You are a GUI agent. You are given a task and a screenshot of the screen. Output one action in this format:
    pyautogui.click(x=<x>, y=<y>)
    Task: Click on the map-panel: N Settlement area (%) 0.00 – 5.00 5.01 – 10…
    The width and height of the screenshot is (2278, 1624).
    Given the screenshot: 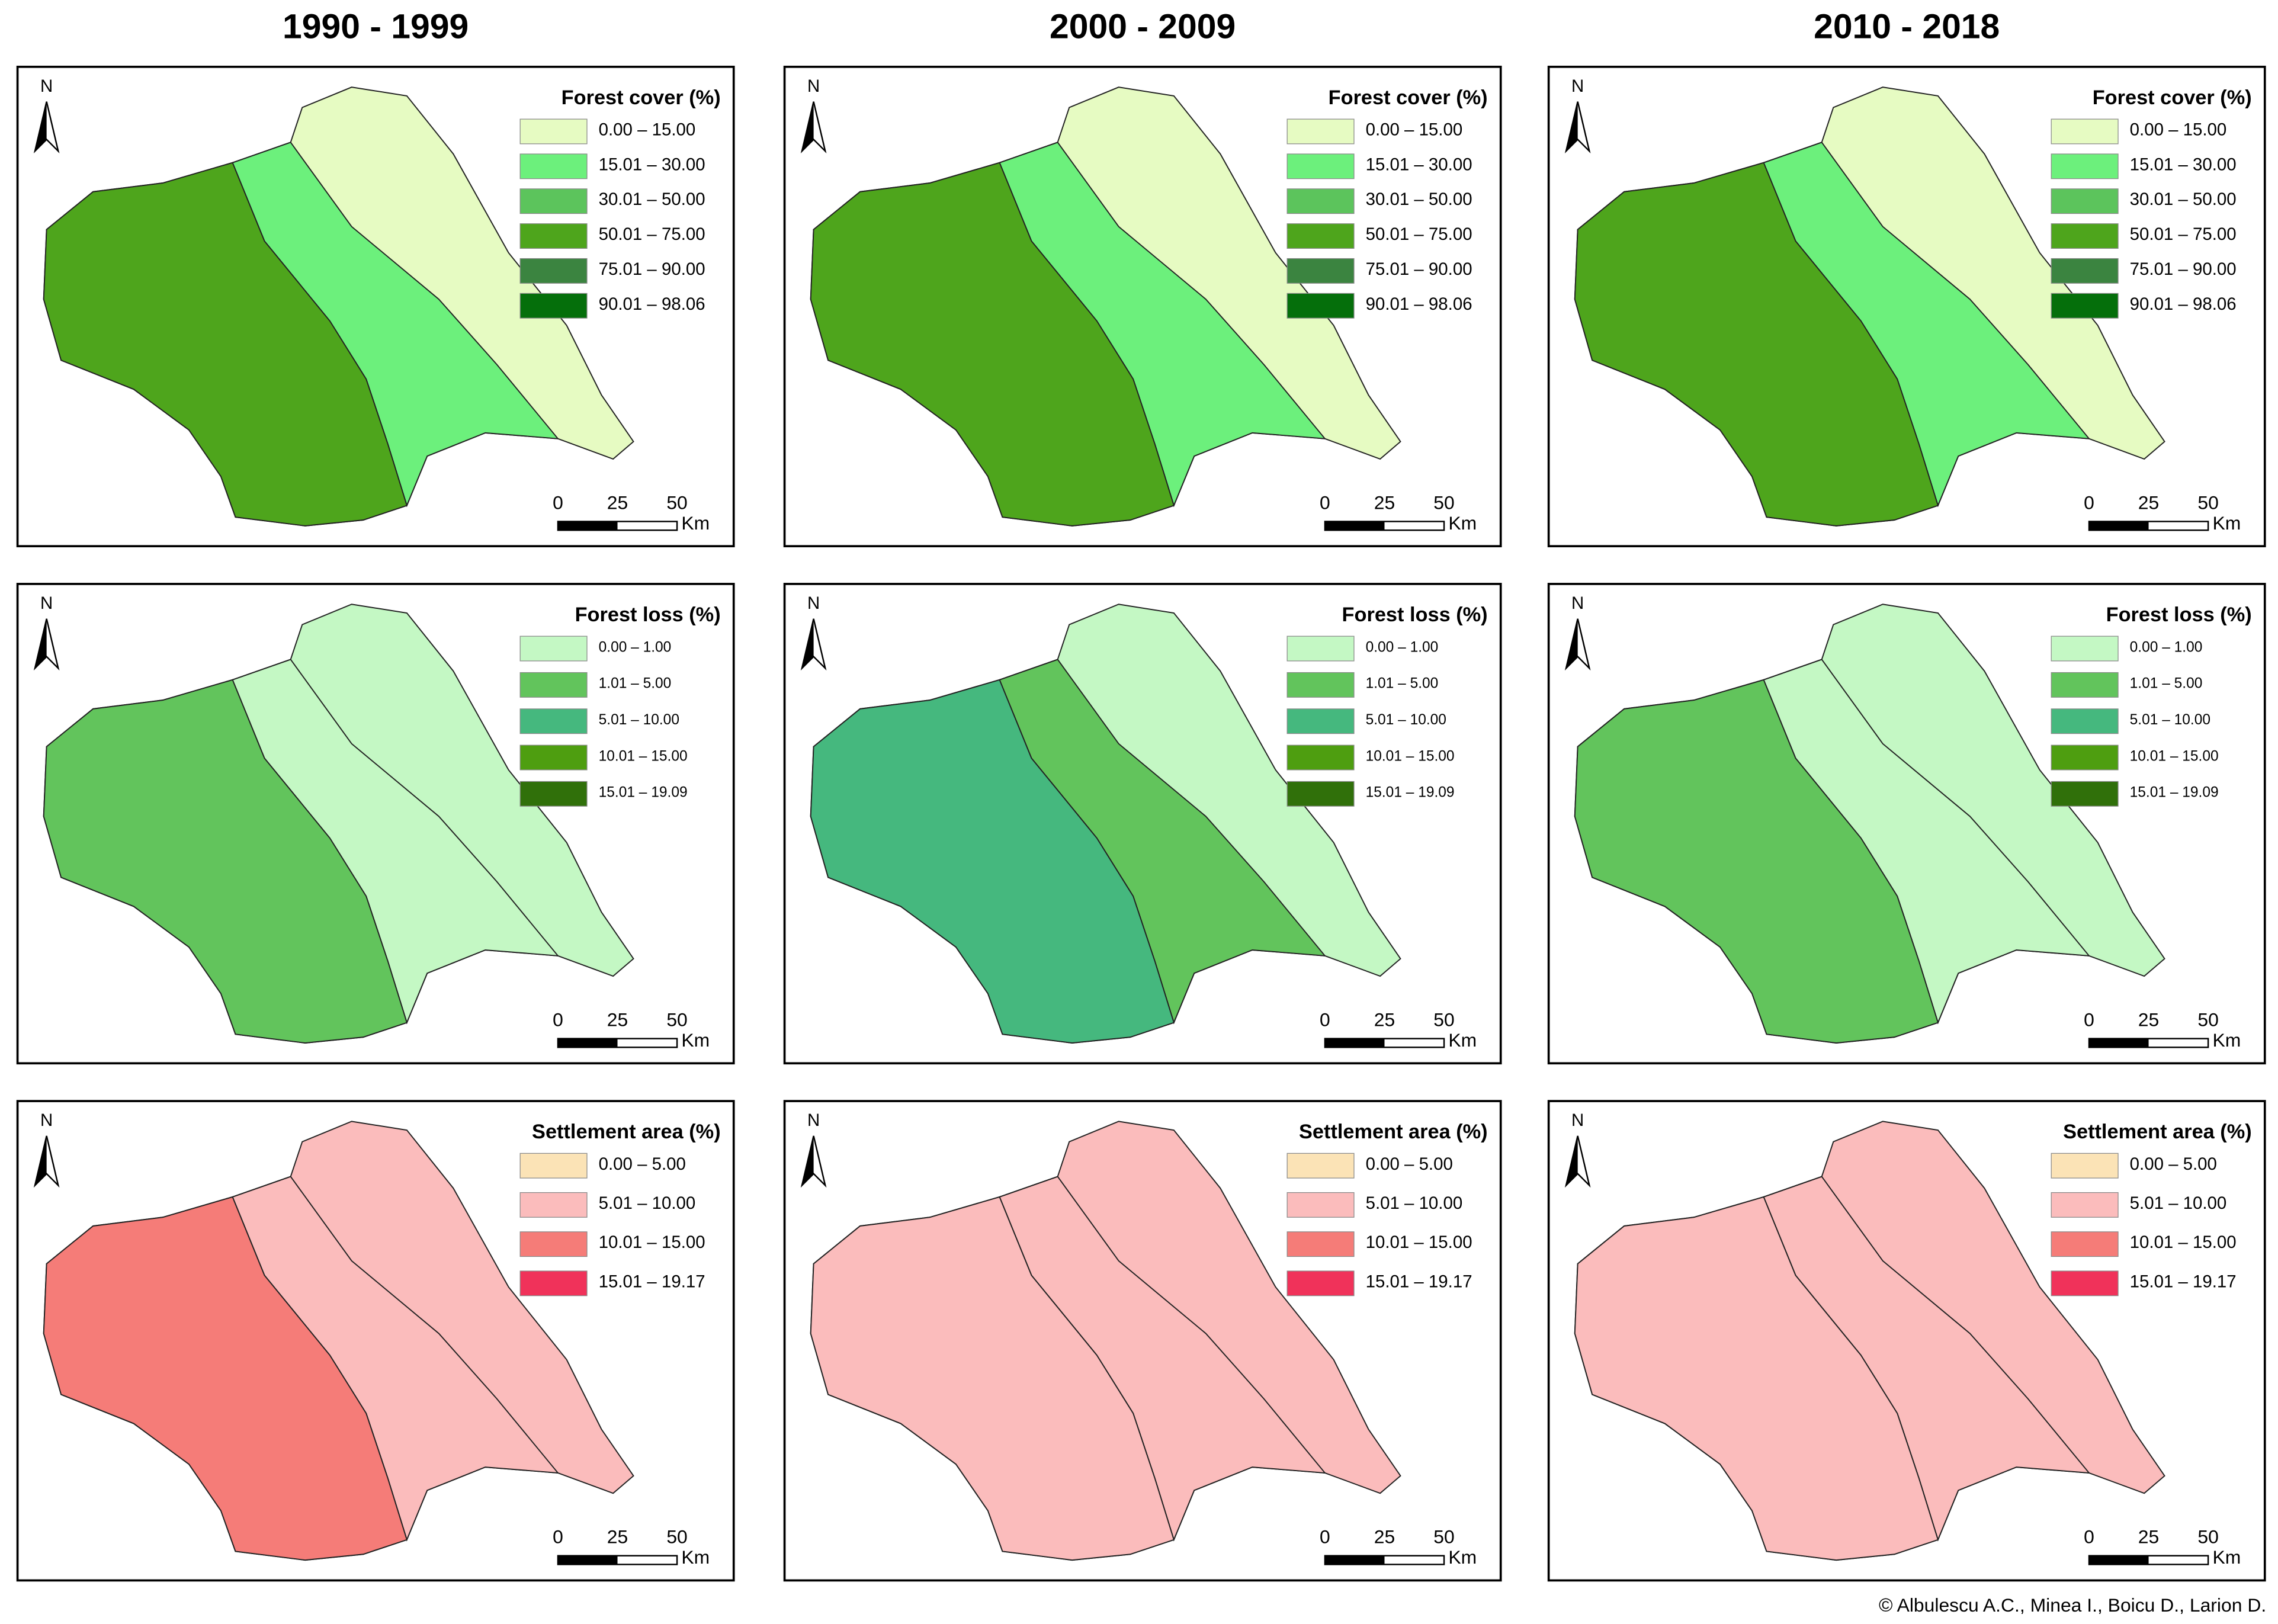 What is the action you would take?
    pyautogui.click(x=1142, y=1341)
    